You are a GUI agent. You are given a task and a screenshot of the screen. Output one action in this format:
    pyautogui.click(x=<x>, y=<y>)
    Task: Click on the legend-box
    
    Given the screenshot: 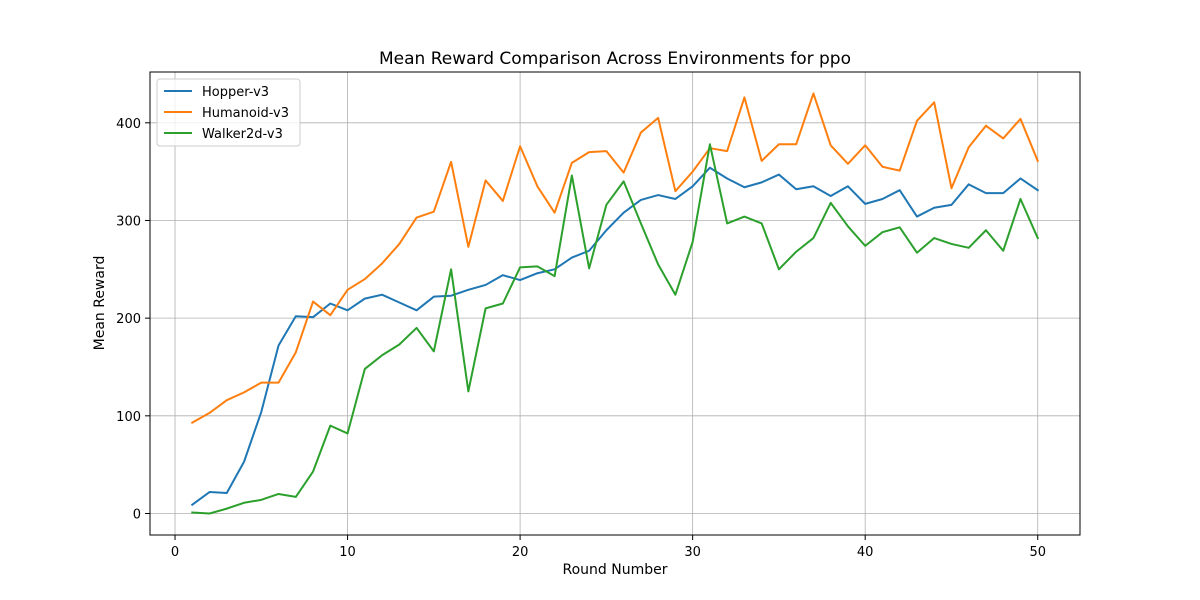 What is the action you would take?
    pyautogui.click(x=228, y=112)
    